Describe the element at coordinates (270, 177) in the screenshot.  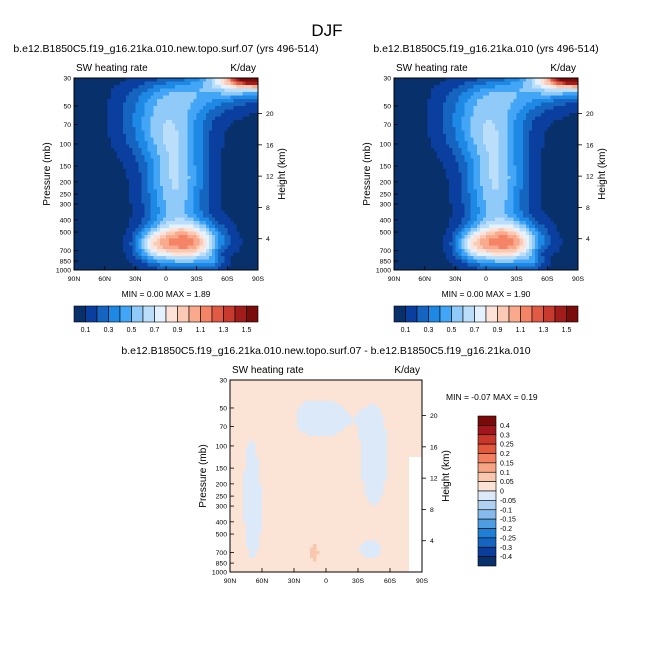
I see `y2-tick-label: 12` at that location.